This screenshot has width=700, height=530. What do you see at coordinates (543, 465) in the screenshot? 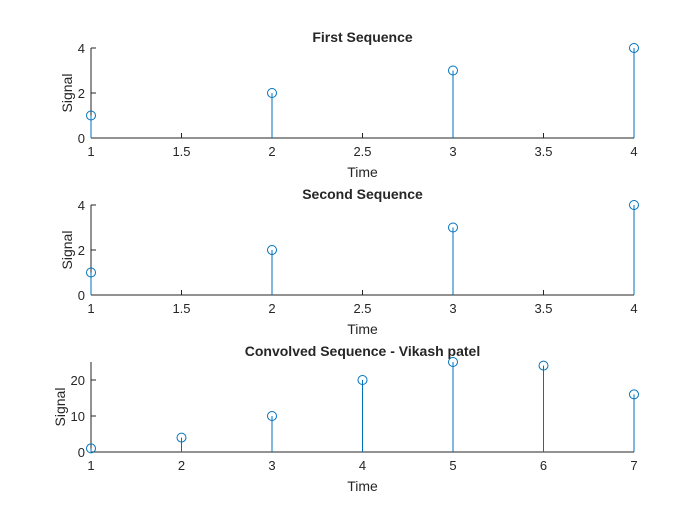
I see `x-tick-label: 6` at bounding box center [543, 465].